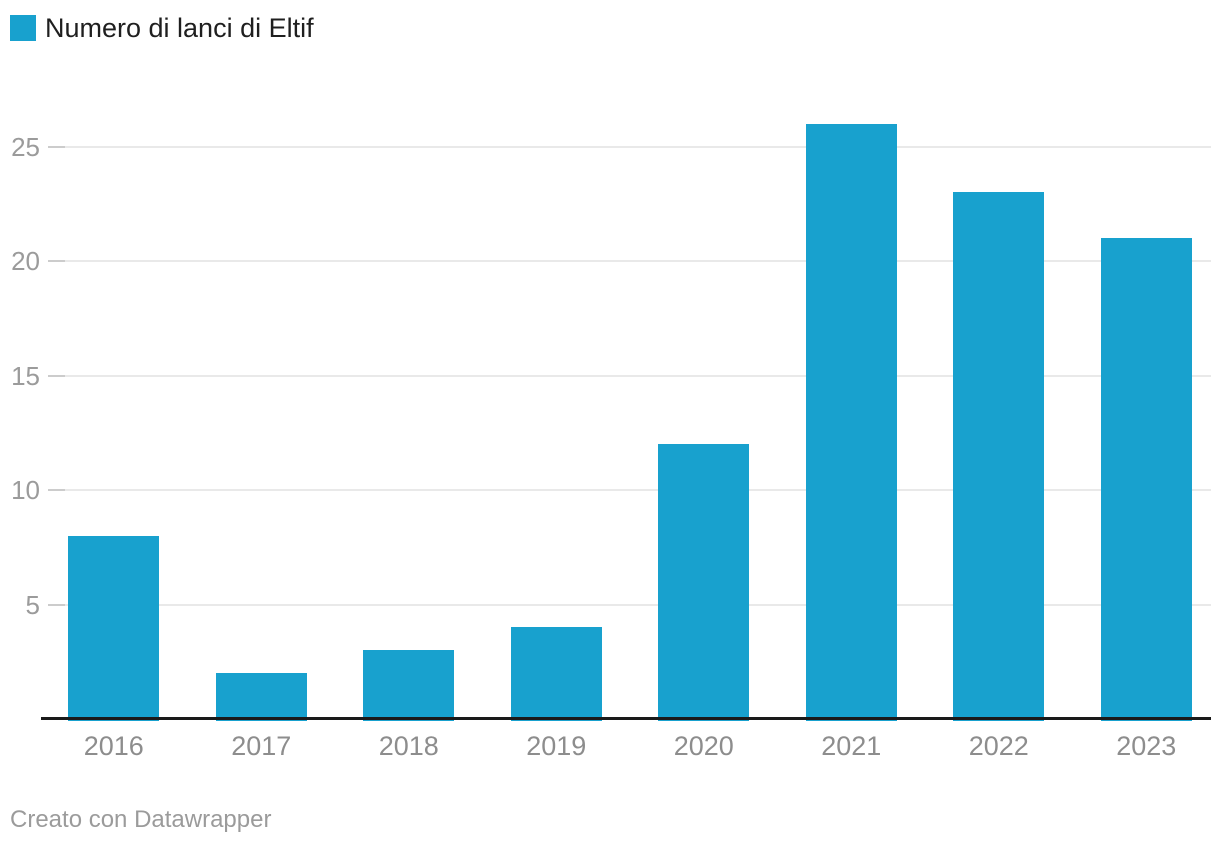  Describe the element at coordinates (408, 746) in the screenshot. I see `x-tick-label-2018: 2018` at that location.